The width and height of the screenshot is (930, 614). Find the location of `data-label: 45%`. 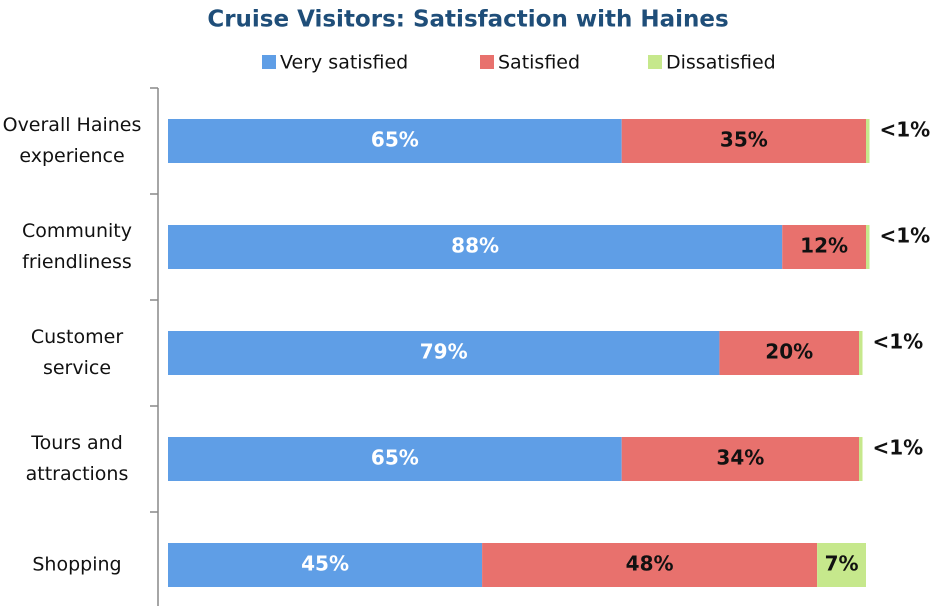

data-label: 45% is located at coordinates (325, 564).